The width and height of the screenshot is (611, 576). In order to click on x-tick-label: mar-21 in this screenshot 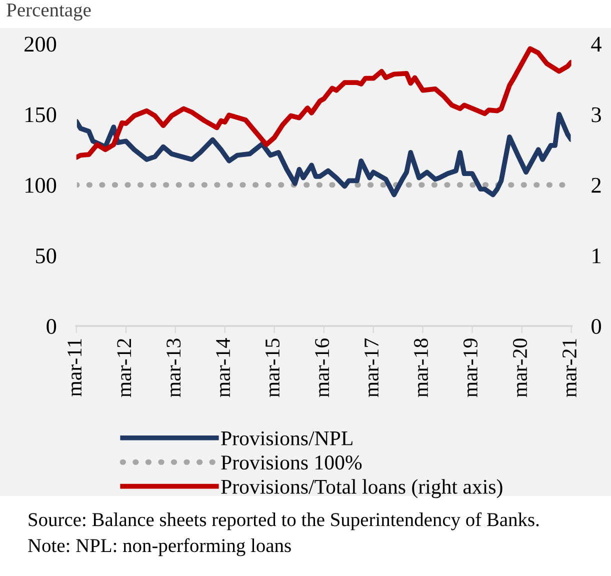, I will do `click(569, 368)`.